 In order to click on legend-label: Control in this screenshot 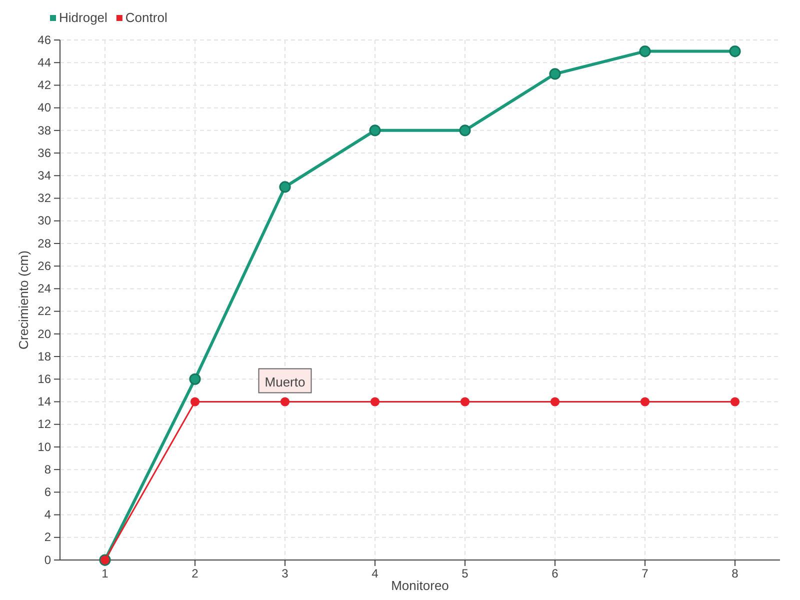, I will do `click(146, 17)`.